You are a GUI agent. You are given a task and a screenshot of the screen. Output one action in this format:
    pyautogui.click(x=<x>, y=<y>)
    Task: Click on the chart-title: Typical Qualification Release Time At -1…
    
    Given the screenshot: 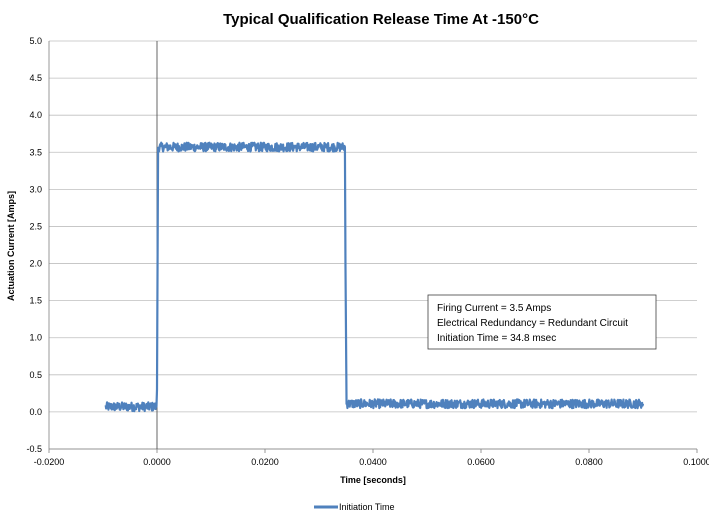 What is the action you would take?
    pyautogui.click(x=381, y=19)
    